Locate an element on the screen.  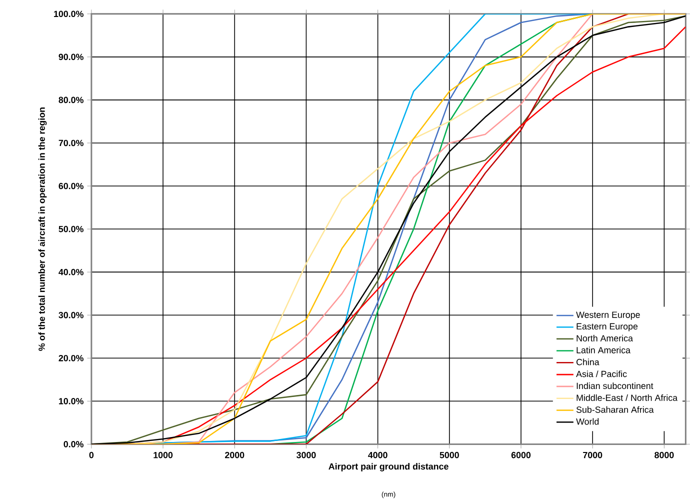
y-tick-label: 50.0% is located at coordinates (71, 229).